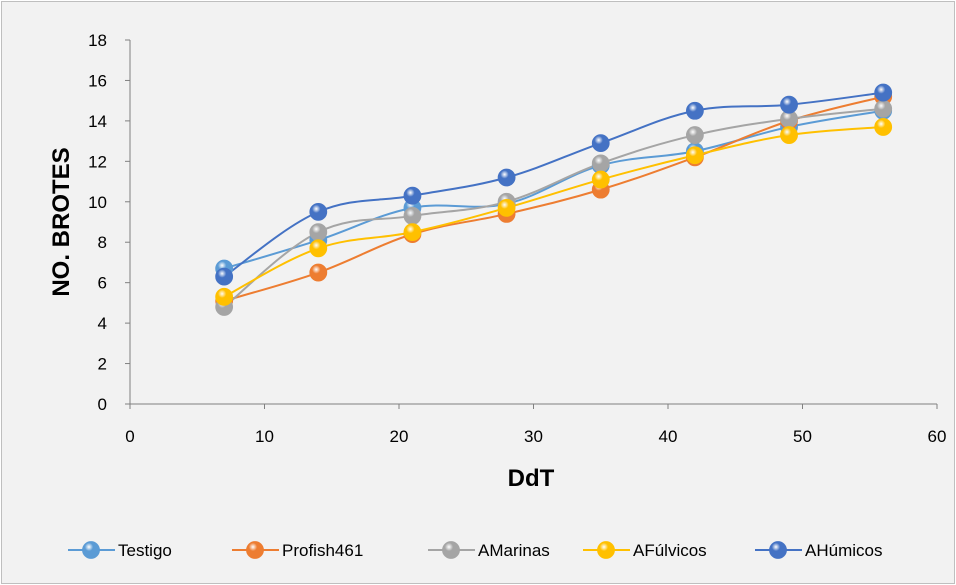 This screenshot has height=585, width=956. Describe the element at coordinates (102, 283) in the screenshot. I see `y-tick-label: 6` at that location.